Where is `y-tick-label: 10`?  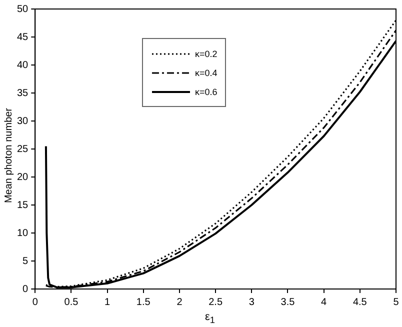
y-tick-label: 10 is located at coordinates (23, 233).